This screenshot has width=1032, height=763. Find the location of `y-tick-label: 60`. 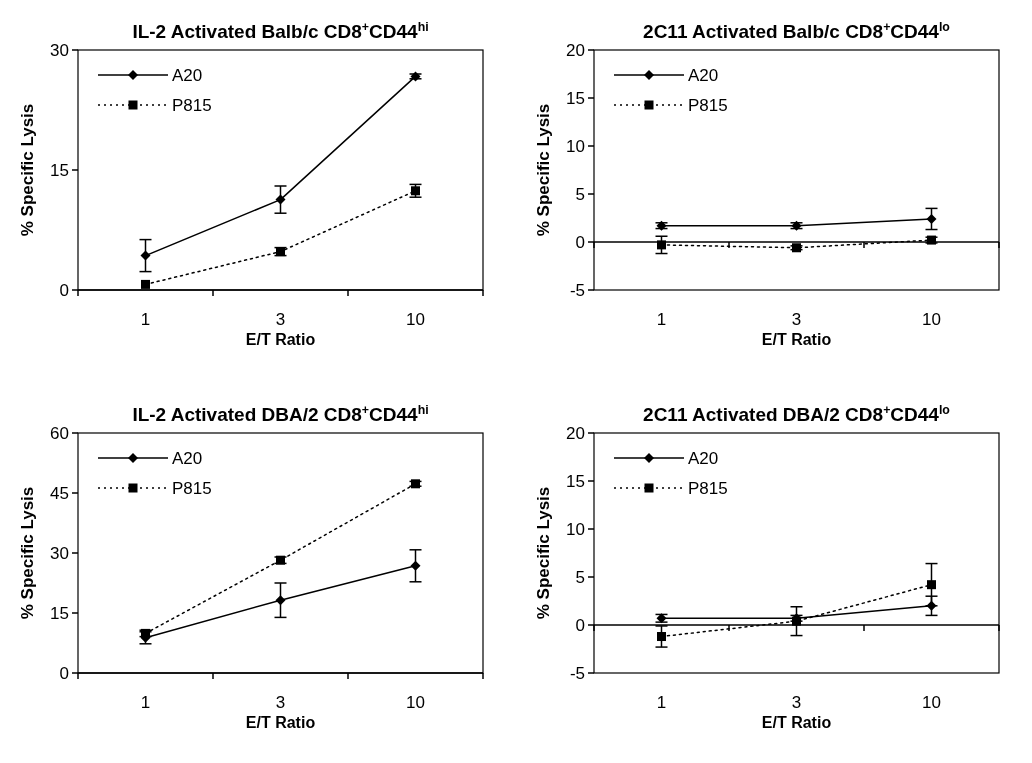

y-tick-label: 60 is located at coordinates (59, 433).